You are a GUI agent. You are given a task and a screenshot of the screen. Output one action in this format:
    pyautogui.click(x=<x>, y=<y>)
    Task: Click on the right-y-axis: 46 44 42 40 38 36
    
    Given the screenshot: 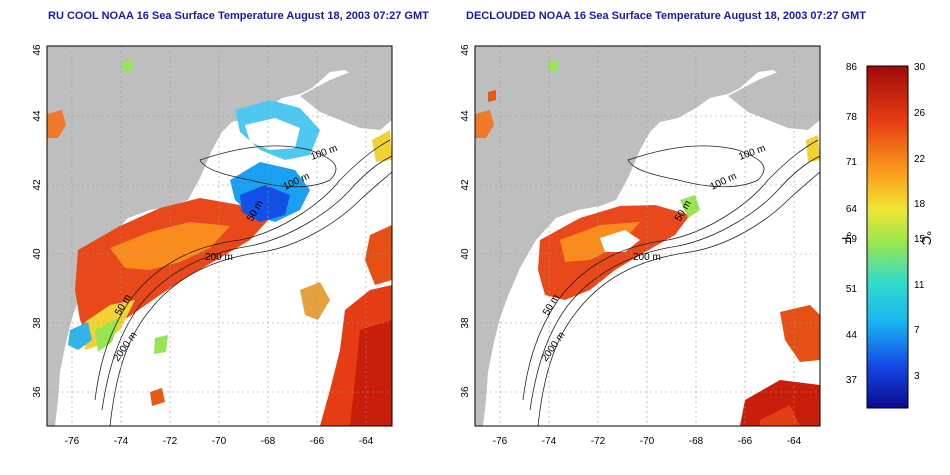 What is the action you would take?
    pyautogui.click(x=465, y=221)
    